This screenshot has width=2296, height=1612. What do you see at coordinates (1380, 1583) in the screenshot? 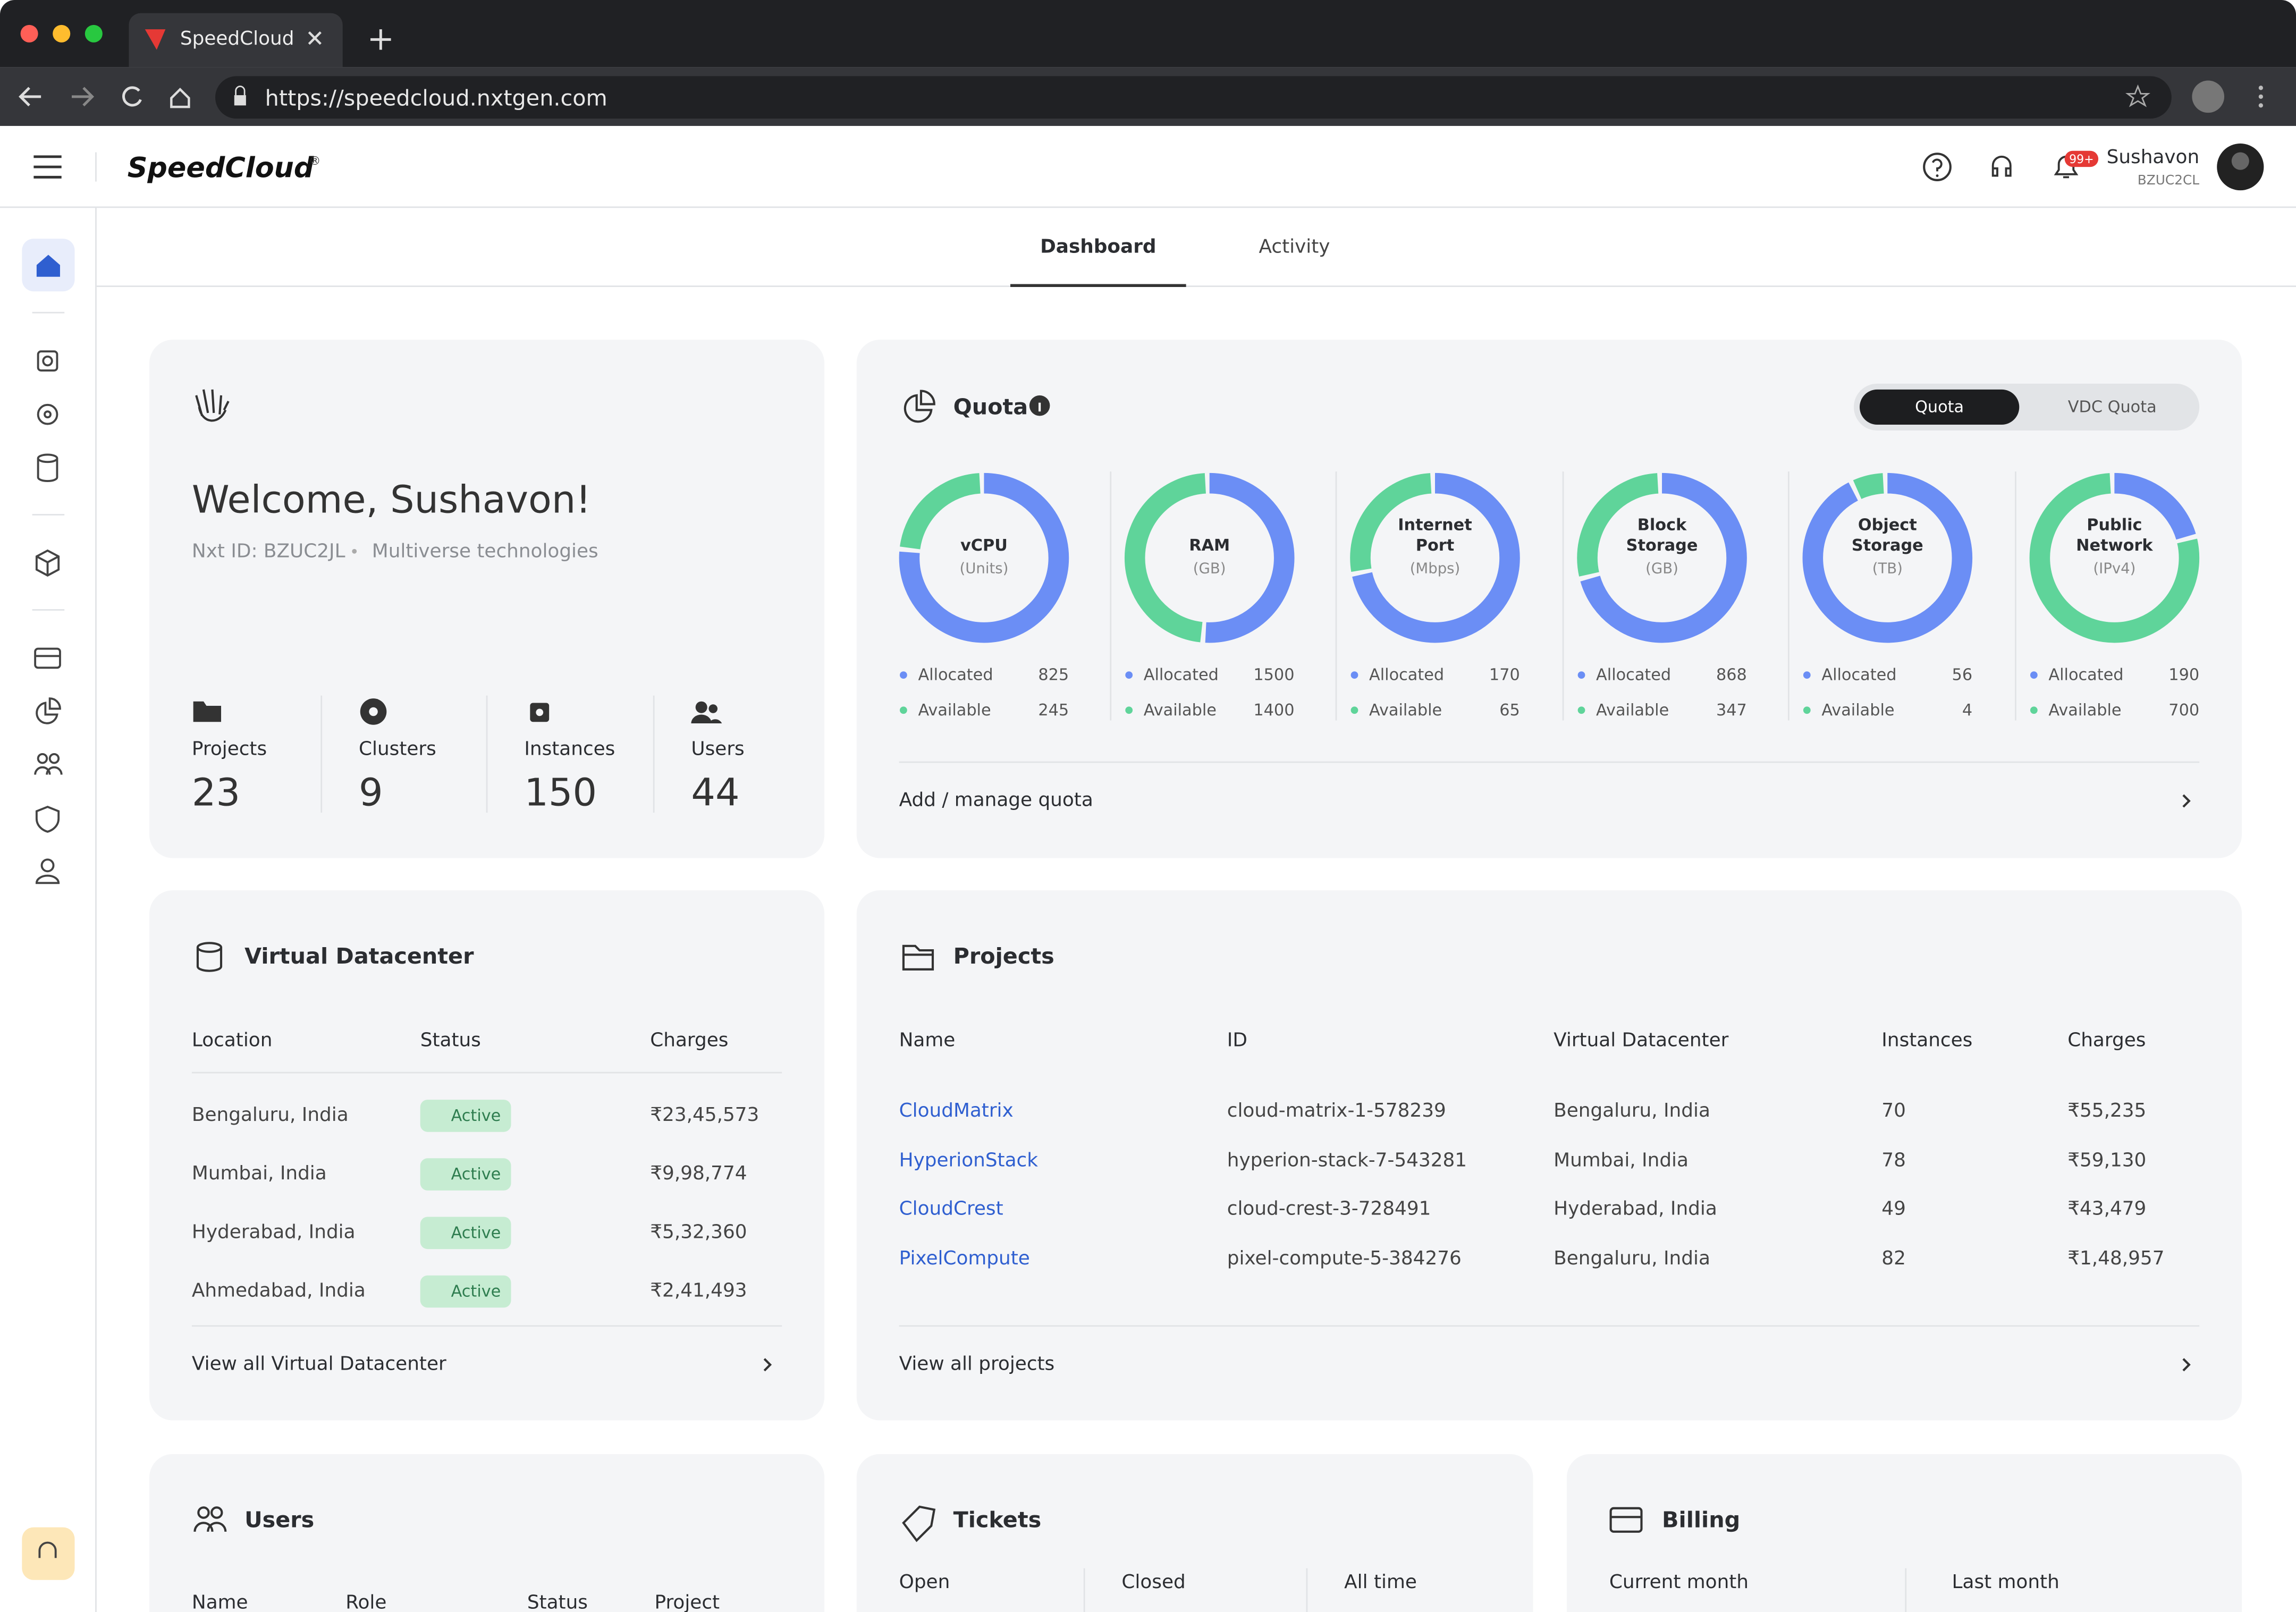
I see `column-header: All time` at bounding box center [1380, 1583].